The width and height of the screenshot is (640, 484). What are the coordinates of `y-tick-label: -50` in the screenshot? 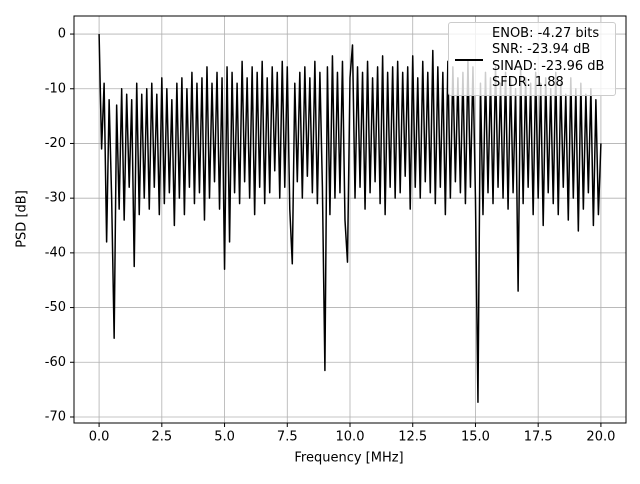 It's located at (55, 307).